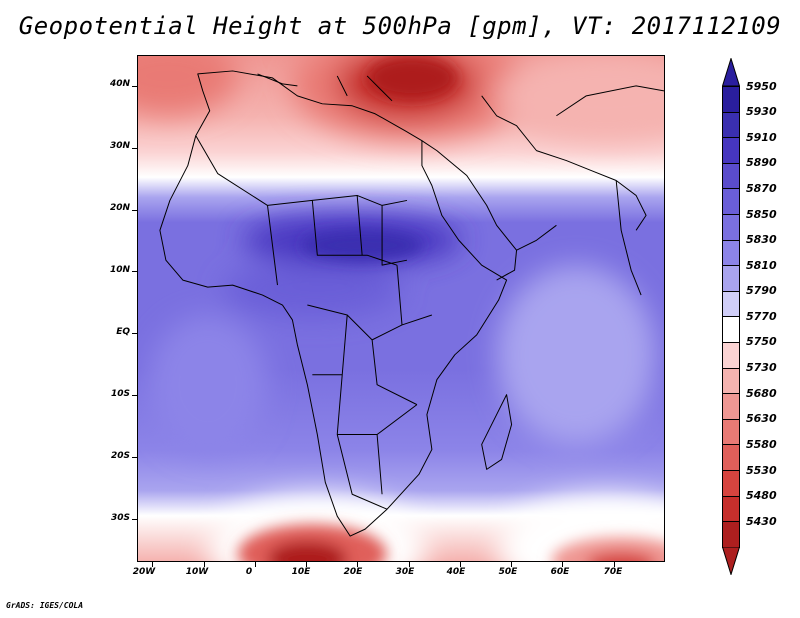 The image size is (800, 618). I want to click on lon-tick-label: 10E, so click(301, 572).